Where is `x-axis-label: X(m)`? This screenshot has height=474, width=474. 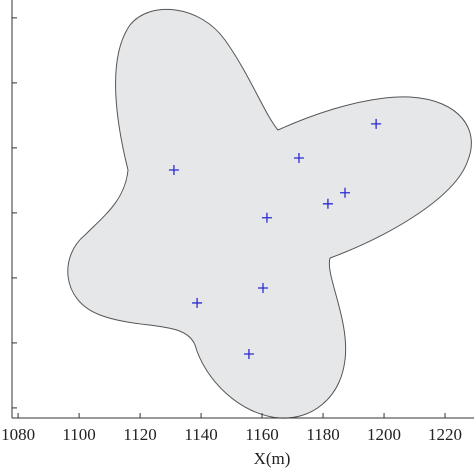 x-axis-label: X(m) is located at coordinates (272, 458).